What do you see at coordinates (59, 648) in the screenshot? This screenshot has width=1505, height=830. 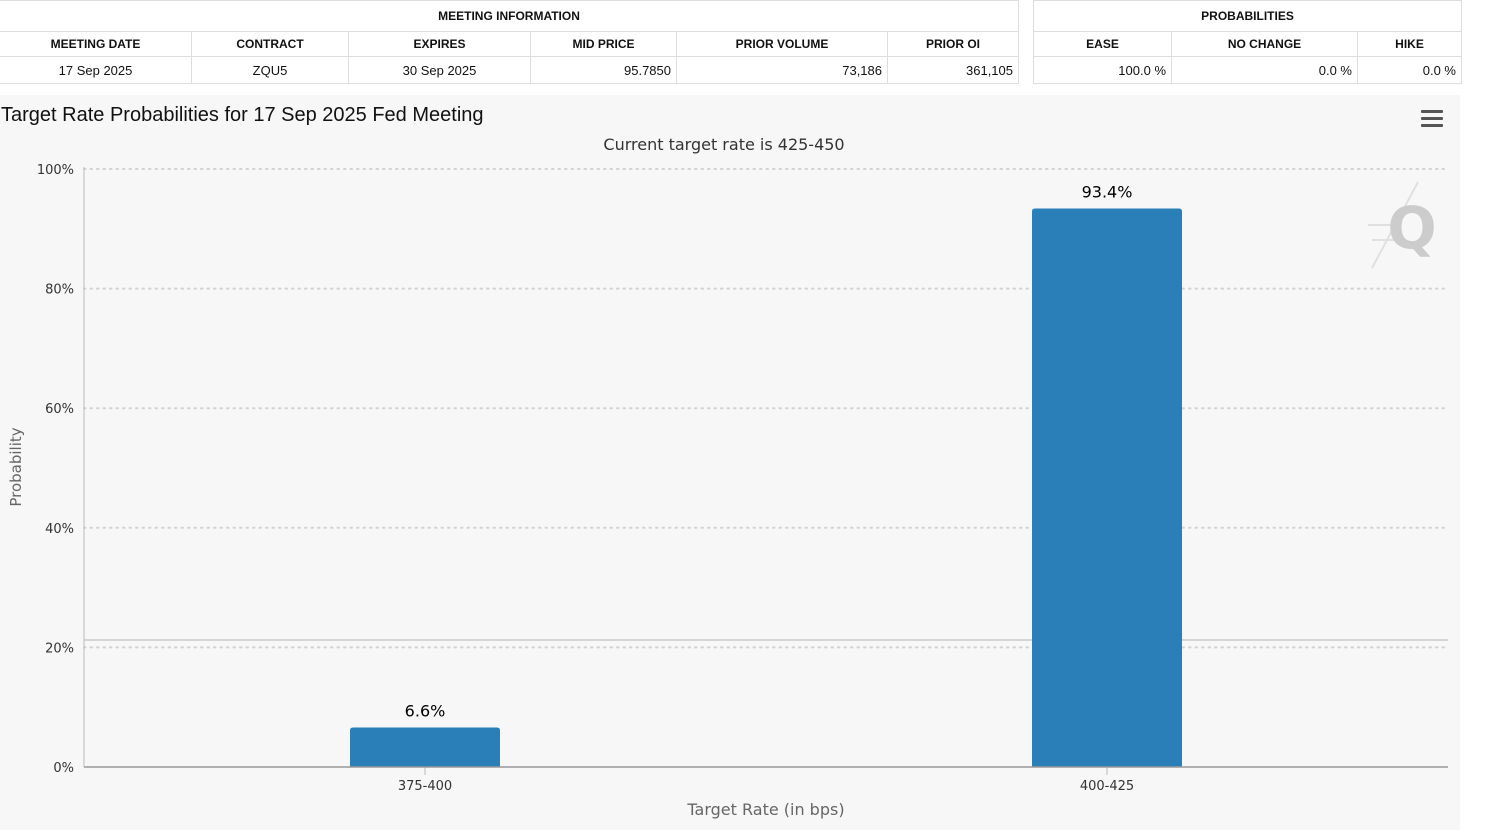 I see `y-tick-label: 20%` at bounding box center [59, 648].